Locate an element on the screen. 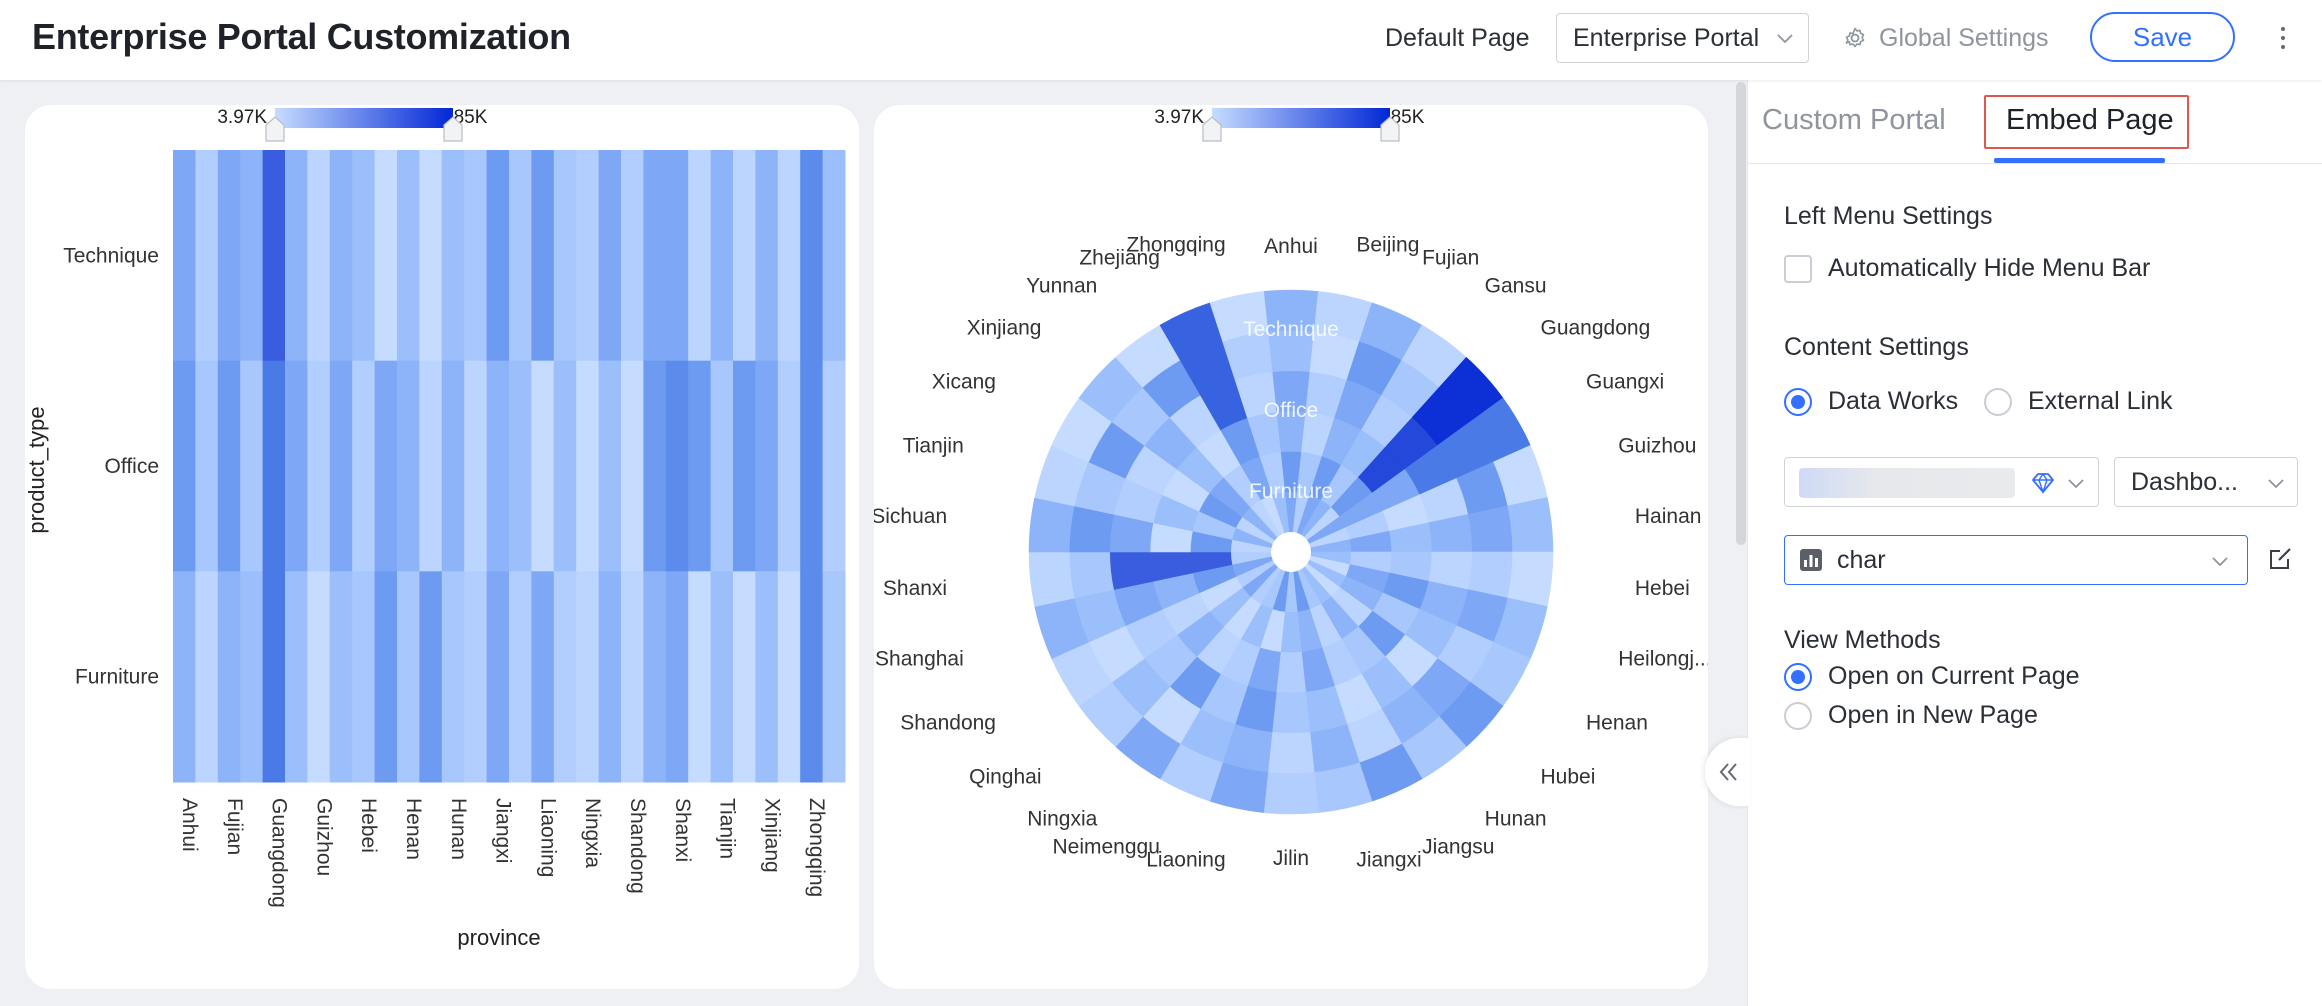 The width and height of the screenshot is (2322, 1006). current-page-radio is located at coordinates (1798, 676).